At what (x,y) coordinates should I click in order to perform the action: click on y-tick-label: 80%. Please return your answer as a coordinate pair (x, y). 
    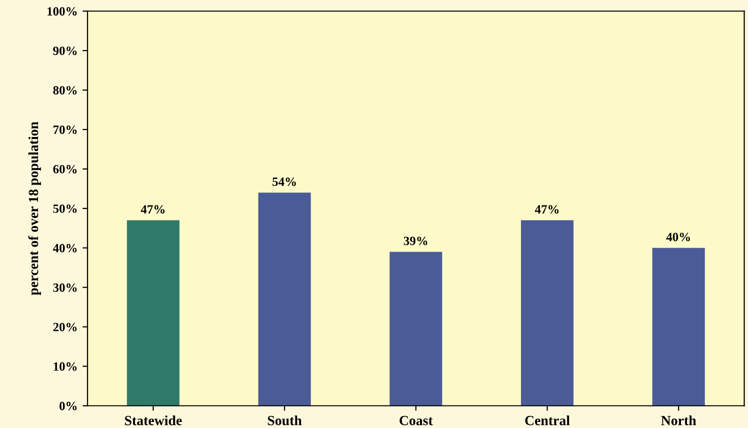
    Looking at the image, I should click on (65, 90).